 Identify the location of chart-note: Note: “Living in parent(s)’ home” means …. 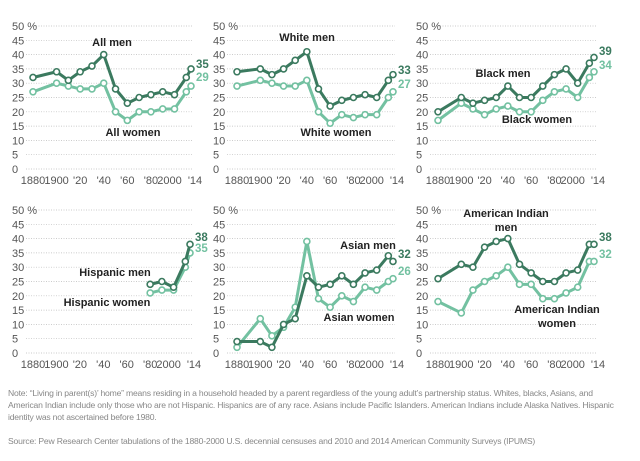
(311, 405).